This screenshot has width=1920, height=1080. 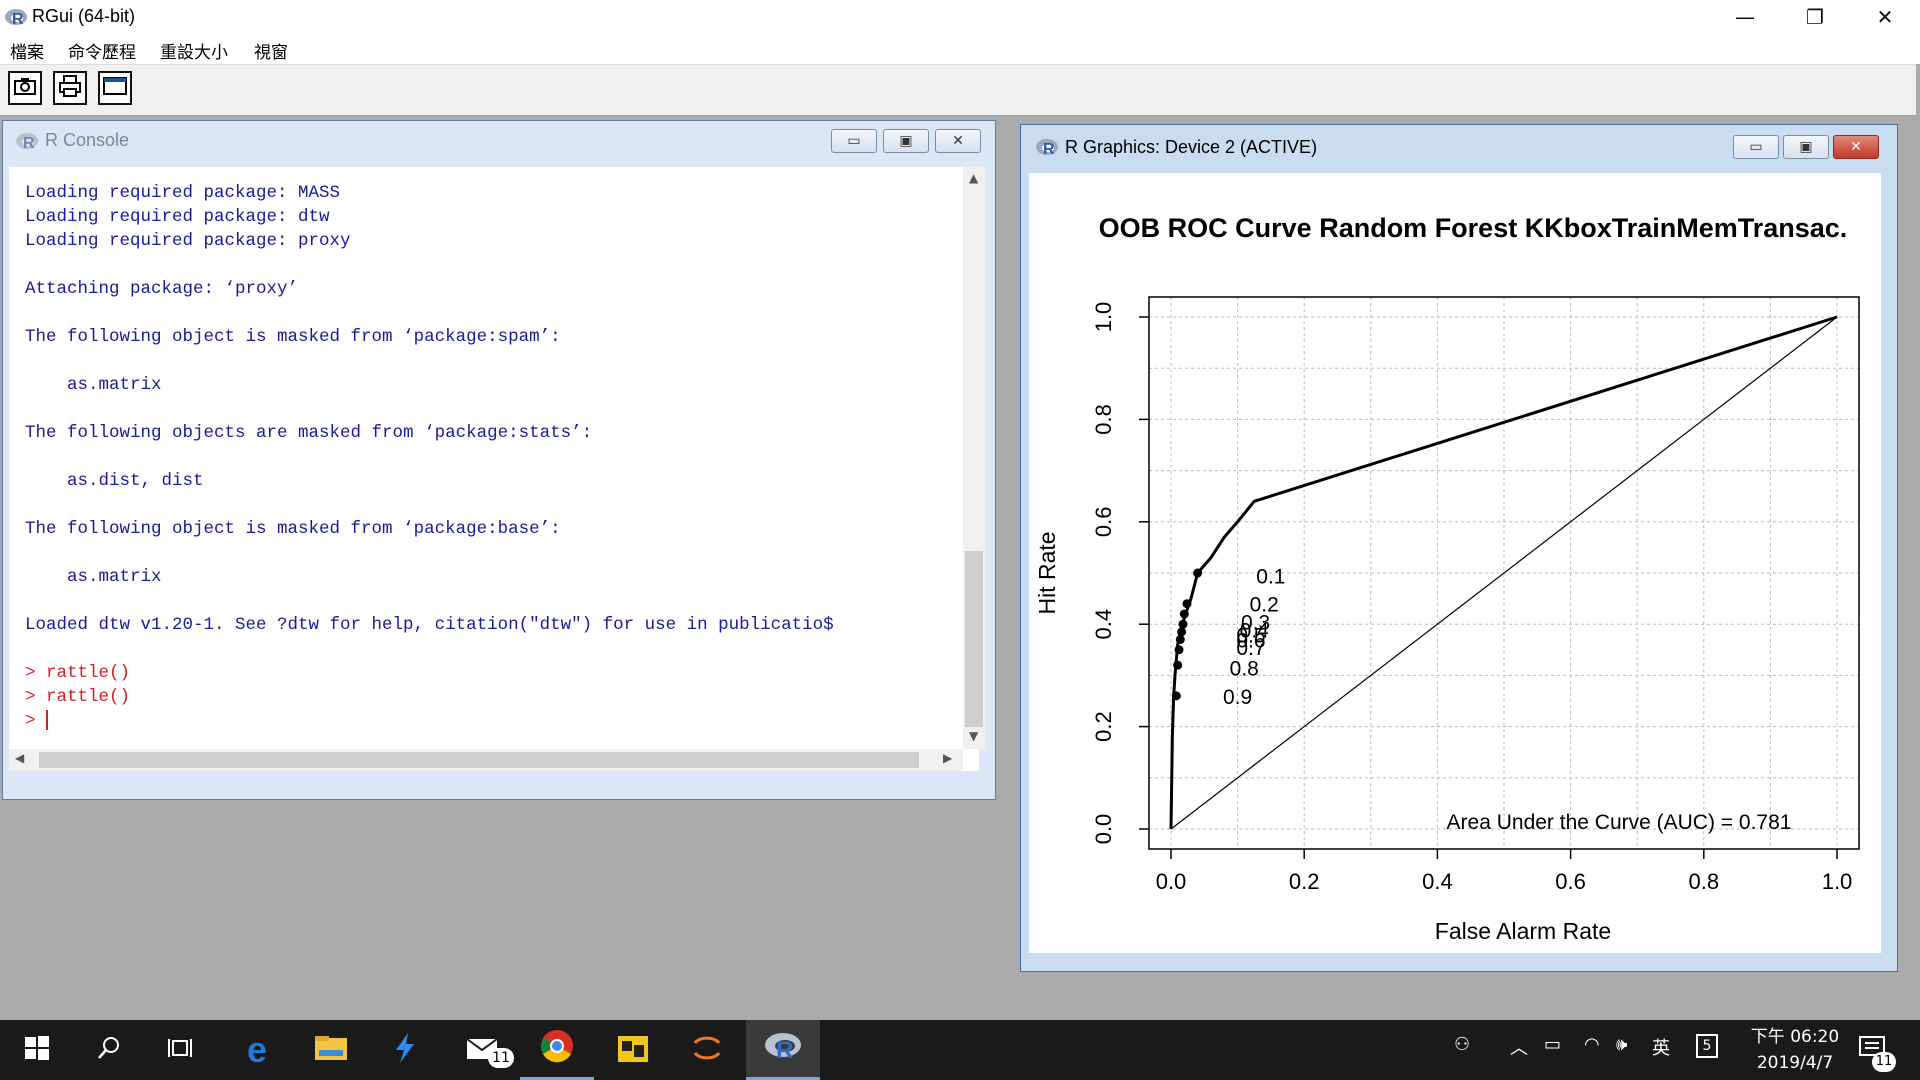 I want to click on mail-app: 11, so click(x=483, y=1050).